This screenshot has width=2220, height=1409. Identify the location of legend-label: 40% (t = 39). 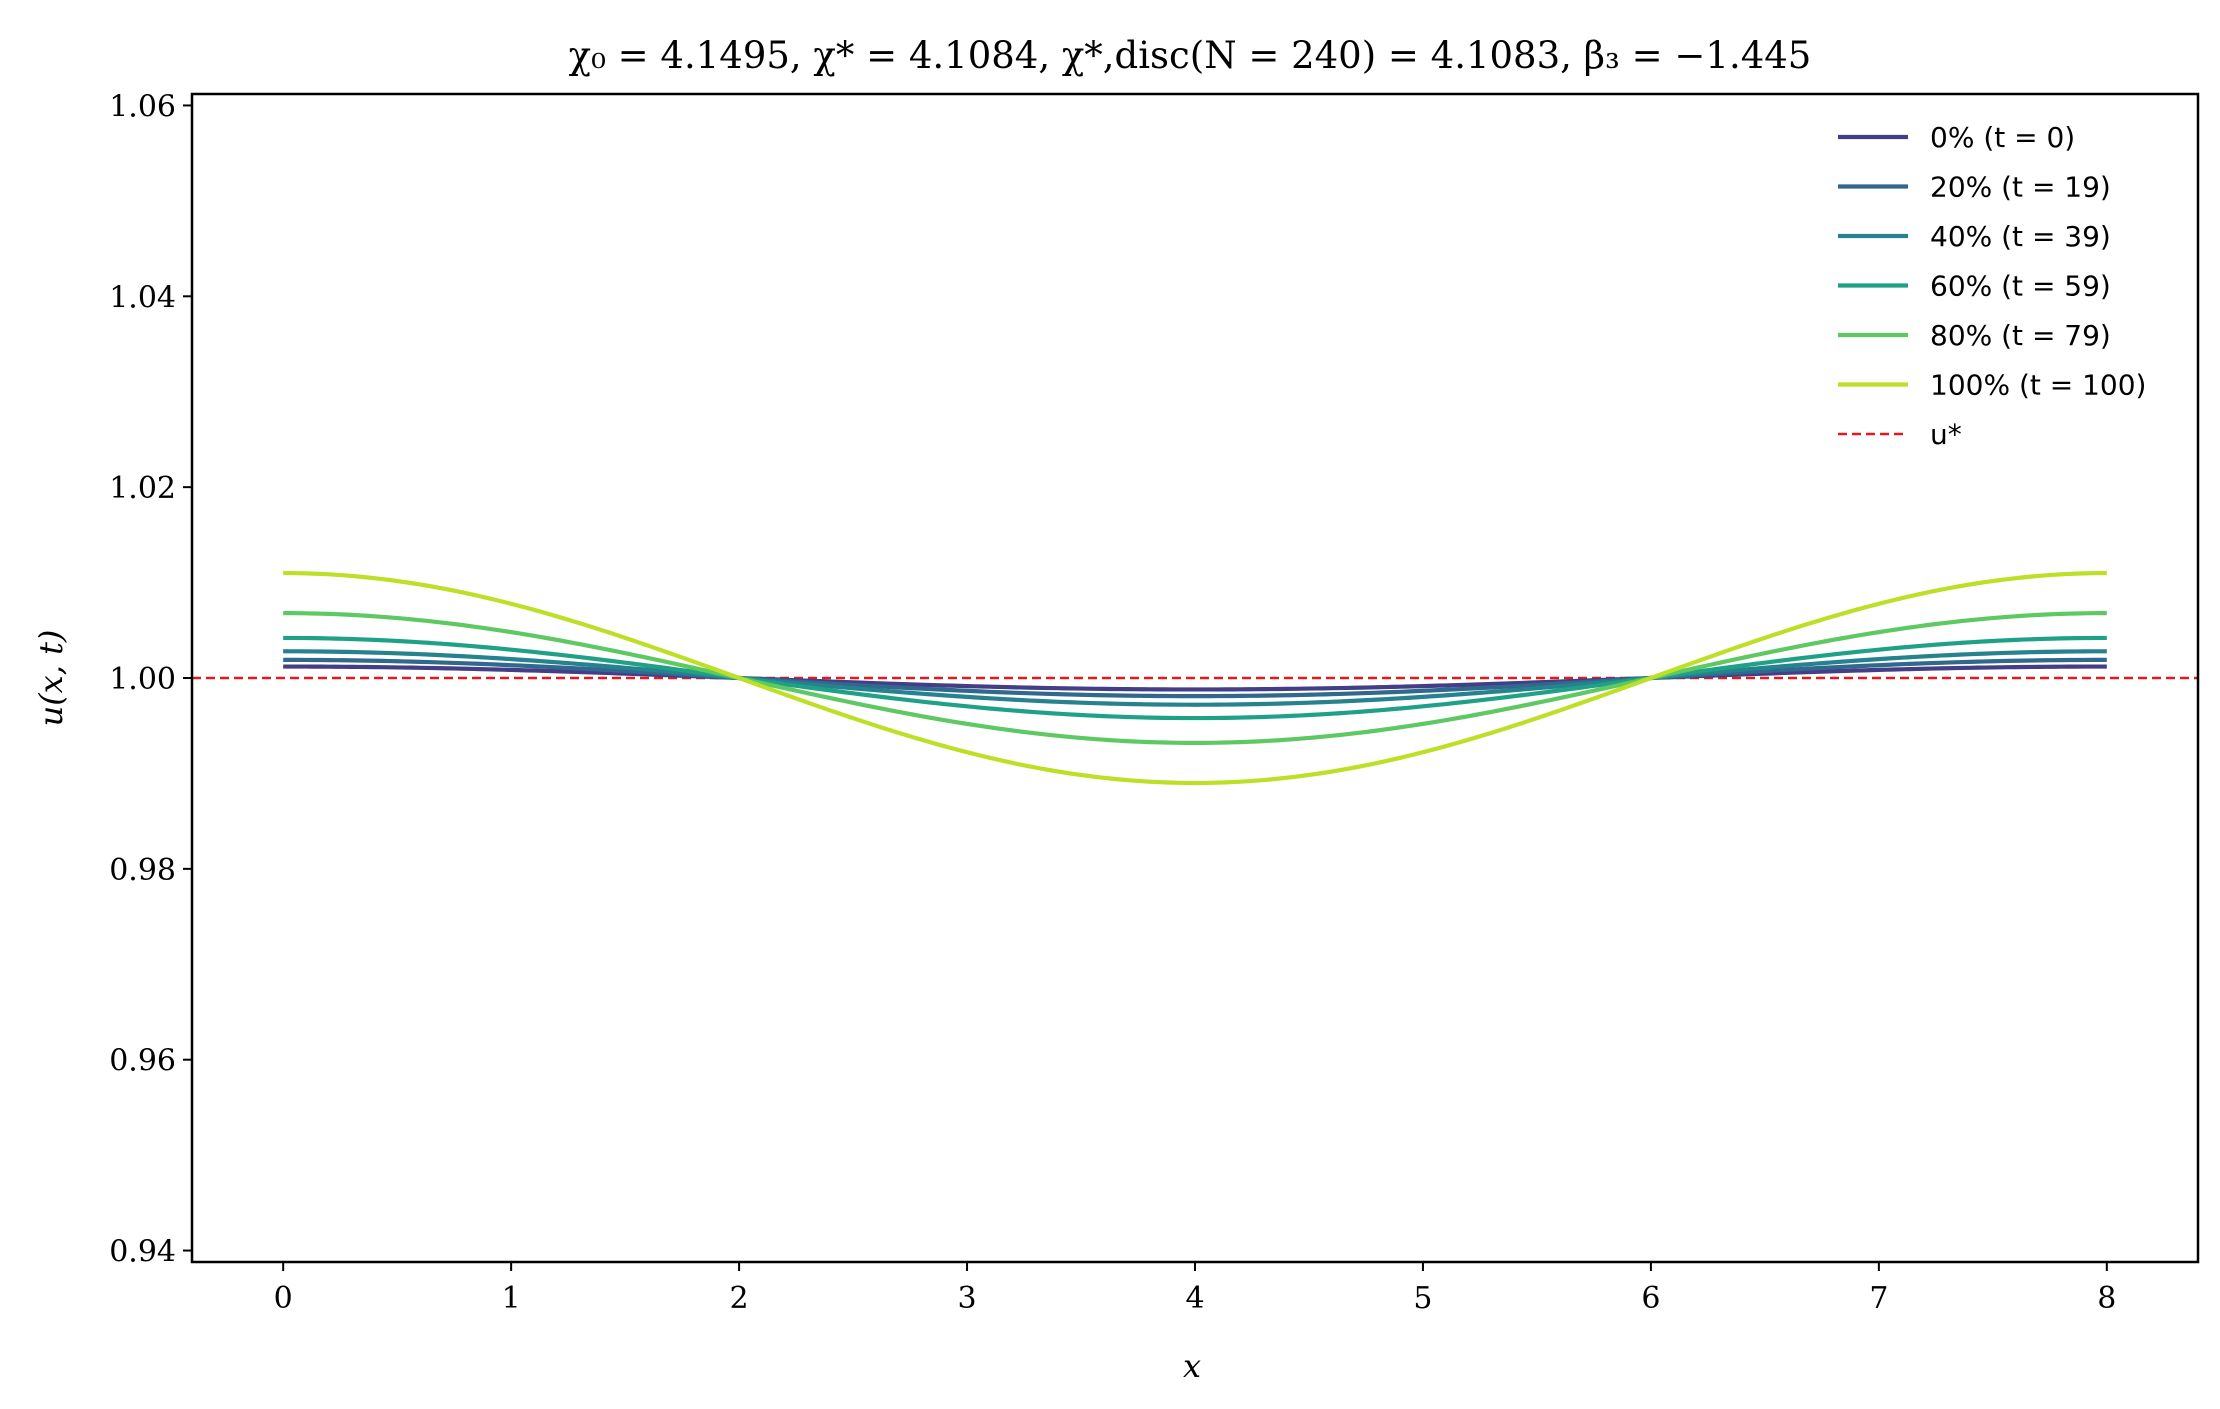
(2020, 236).